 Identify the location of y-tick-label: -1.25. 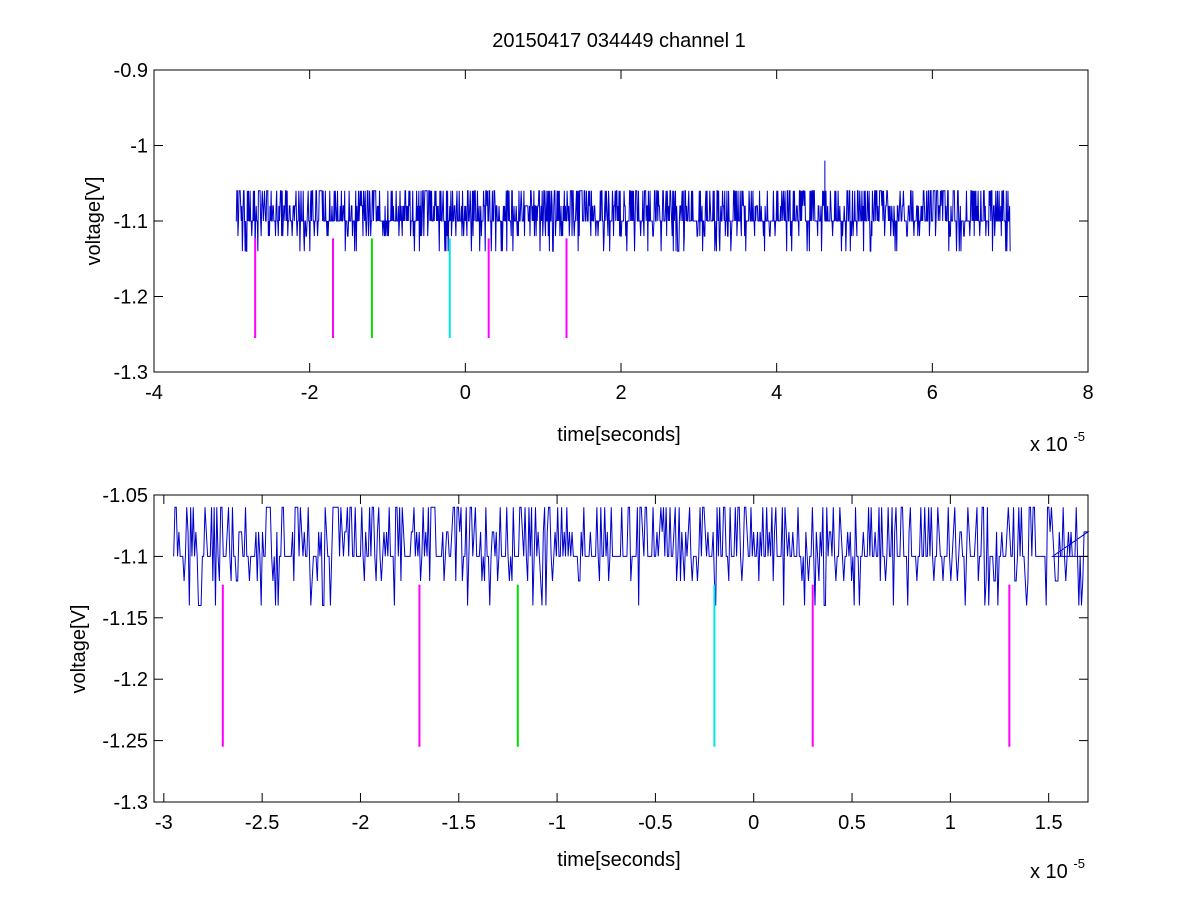
(125, 742).